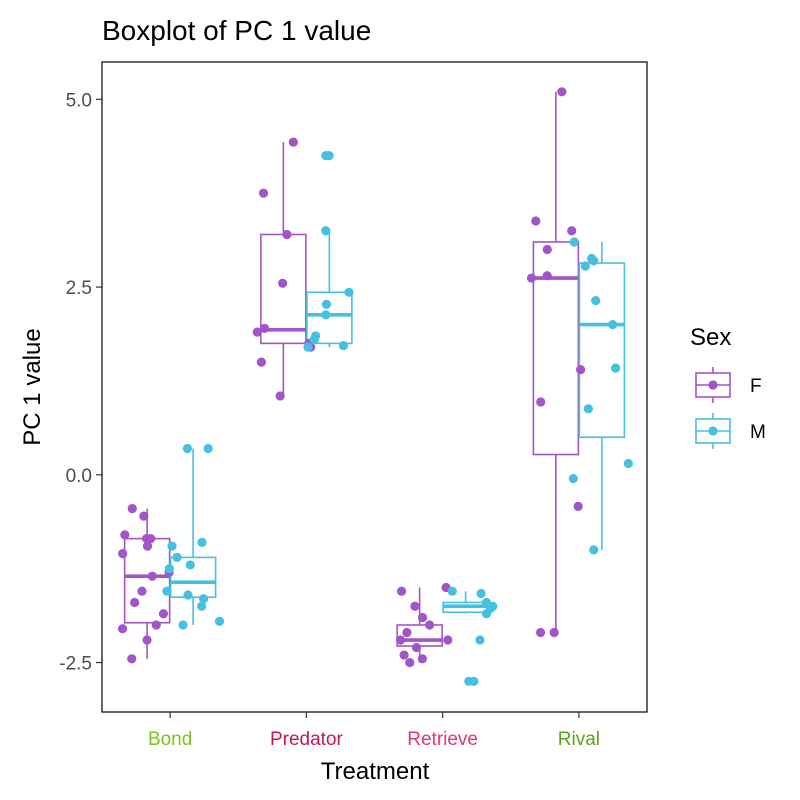  I want to click on x-tick-label-rival: Rival, so click(579, 739).